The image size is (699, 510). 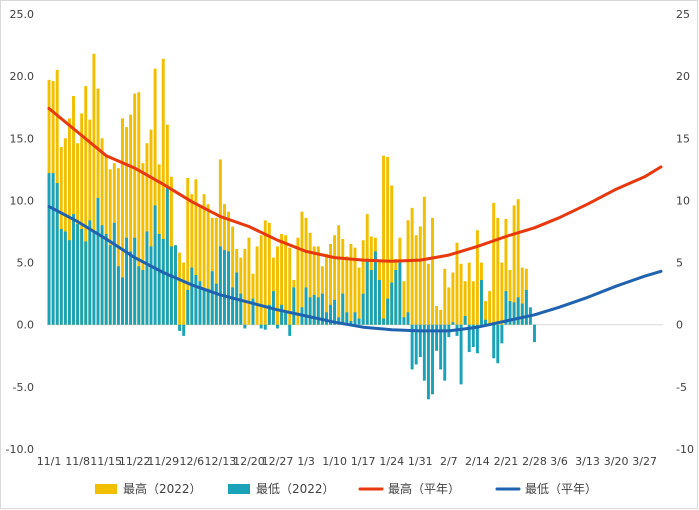 What do you see at coordinates (106, 461) in the screenshot?
I see `x-tick-label: 11/15` at bounding box center [106, 461].